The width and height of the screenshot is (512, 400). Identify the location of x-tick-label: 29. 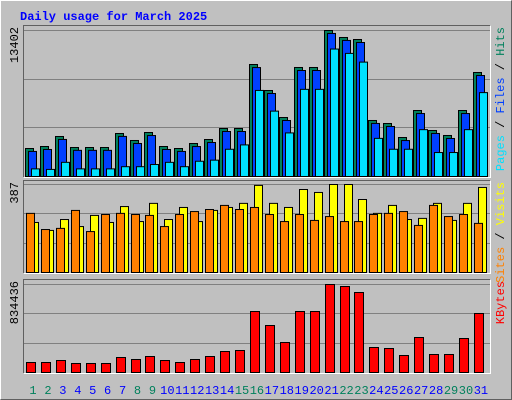
(451, 391).